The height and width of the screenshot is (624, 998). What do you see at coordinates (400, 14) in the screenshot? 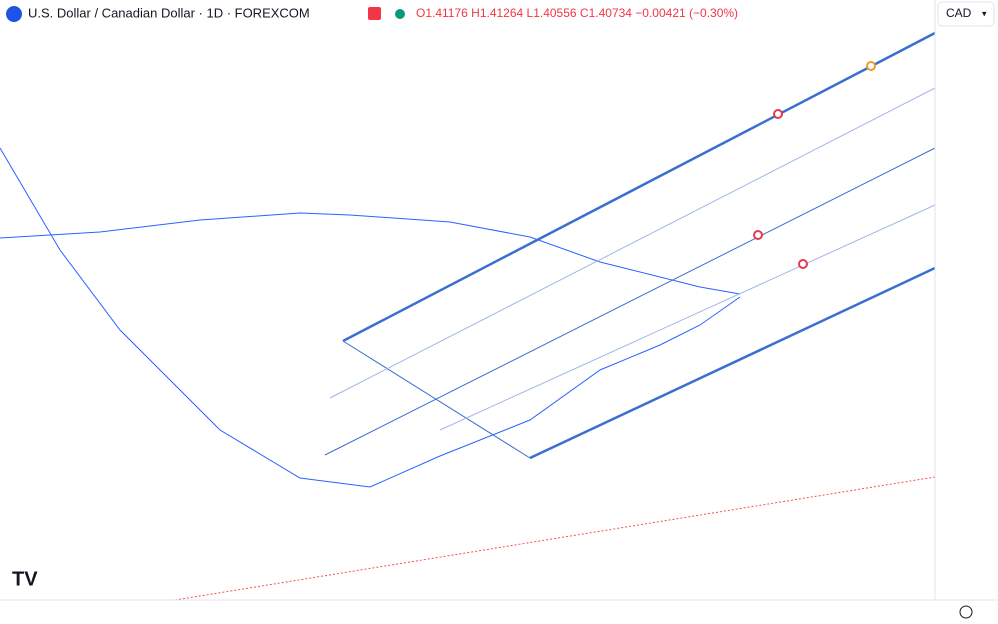
I see `status-icon` at bounding box center [400, 14].